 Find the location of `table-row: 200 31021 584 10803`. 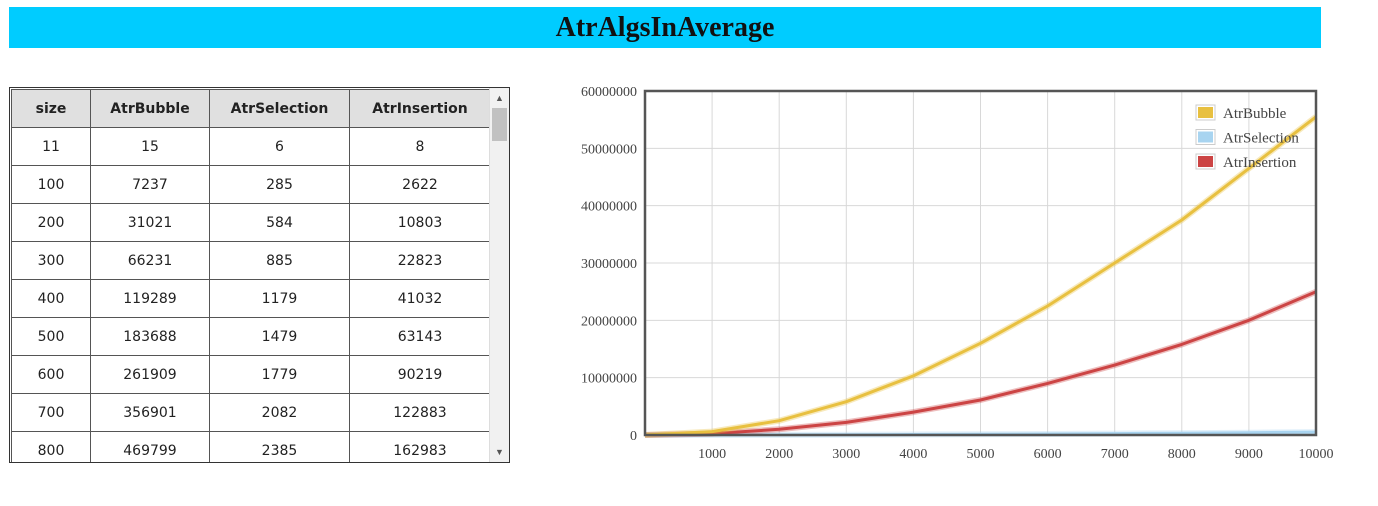

table-row: 200 31021 584 10803 is located at coordinates (251, 222).